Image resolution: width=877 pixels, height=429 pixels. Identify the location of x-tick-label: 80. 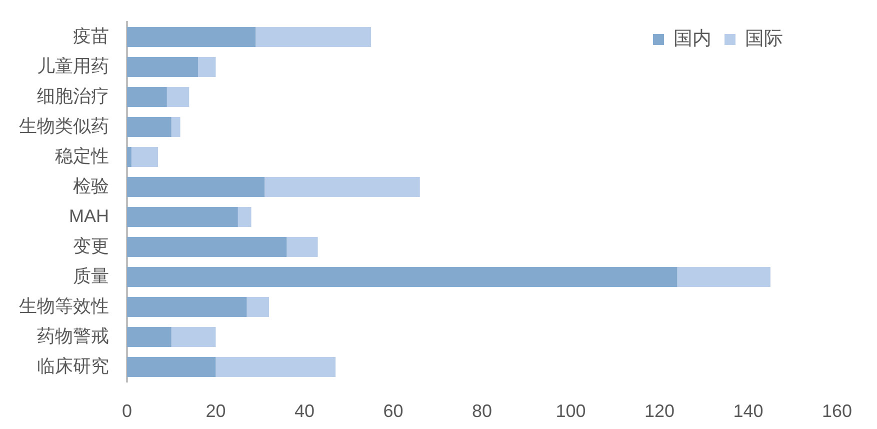
(482, 410).